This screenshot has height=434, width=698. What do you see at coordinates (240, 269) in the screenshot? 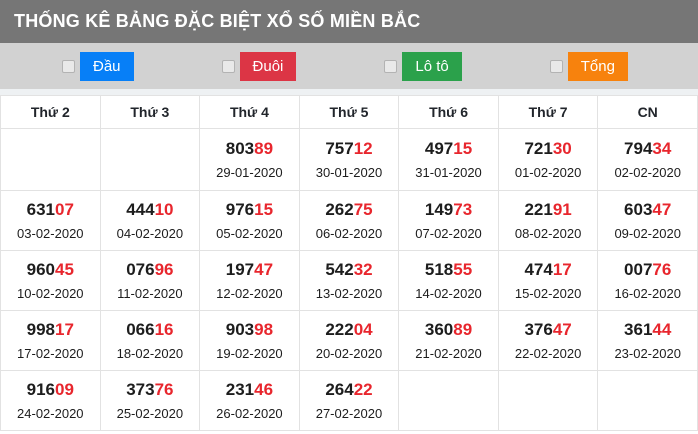
I see `number-prefix: 197` at bounding box center [240, 269].